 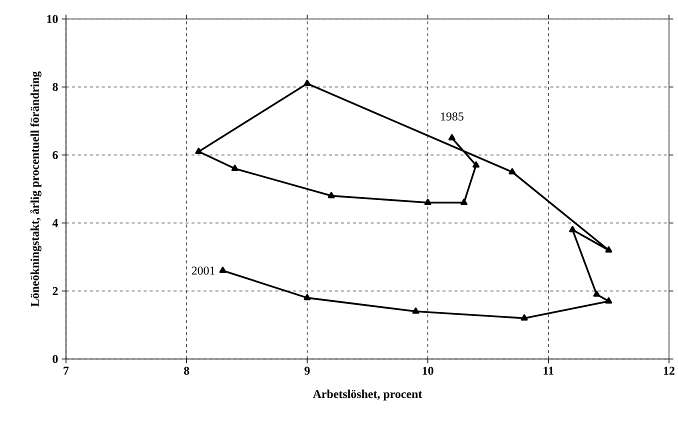 I want to click on x-tick-label: 10, so click(x=428, y=370).